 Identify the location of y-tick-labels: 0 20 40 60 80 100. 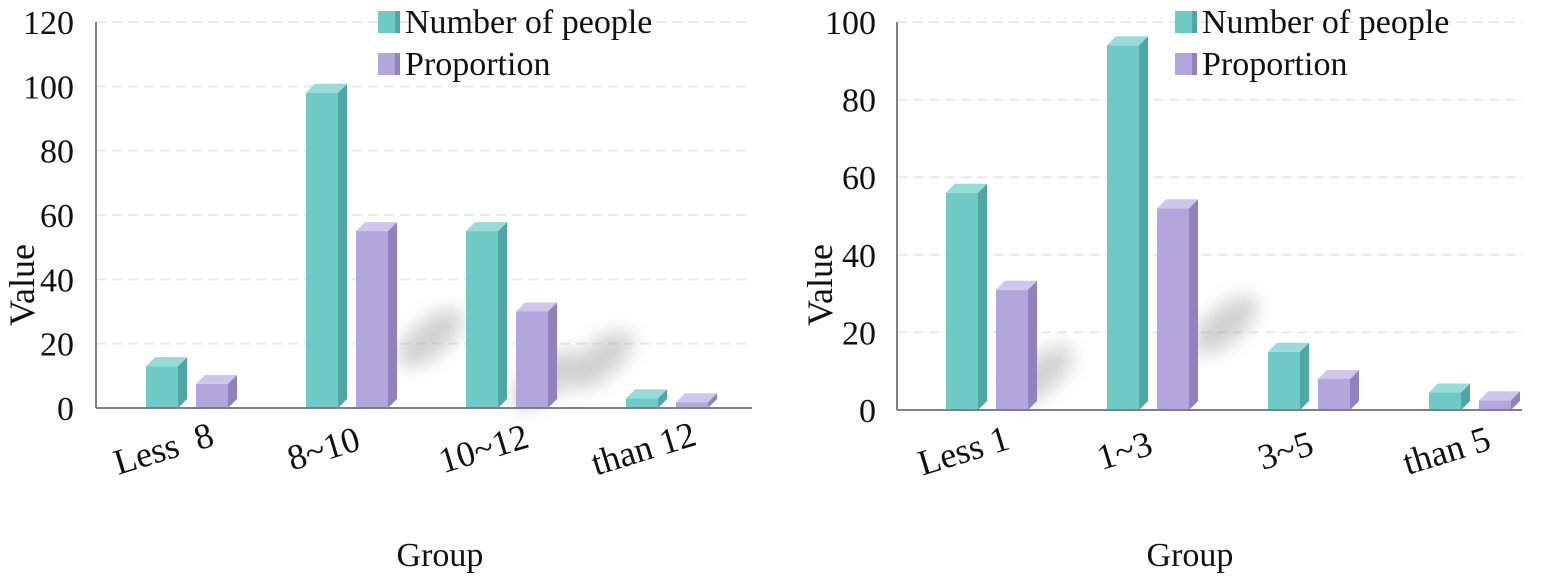
(850, 217).